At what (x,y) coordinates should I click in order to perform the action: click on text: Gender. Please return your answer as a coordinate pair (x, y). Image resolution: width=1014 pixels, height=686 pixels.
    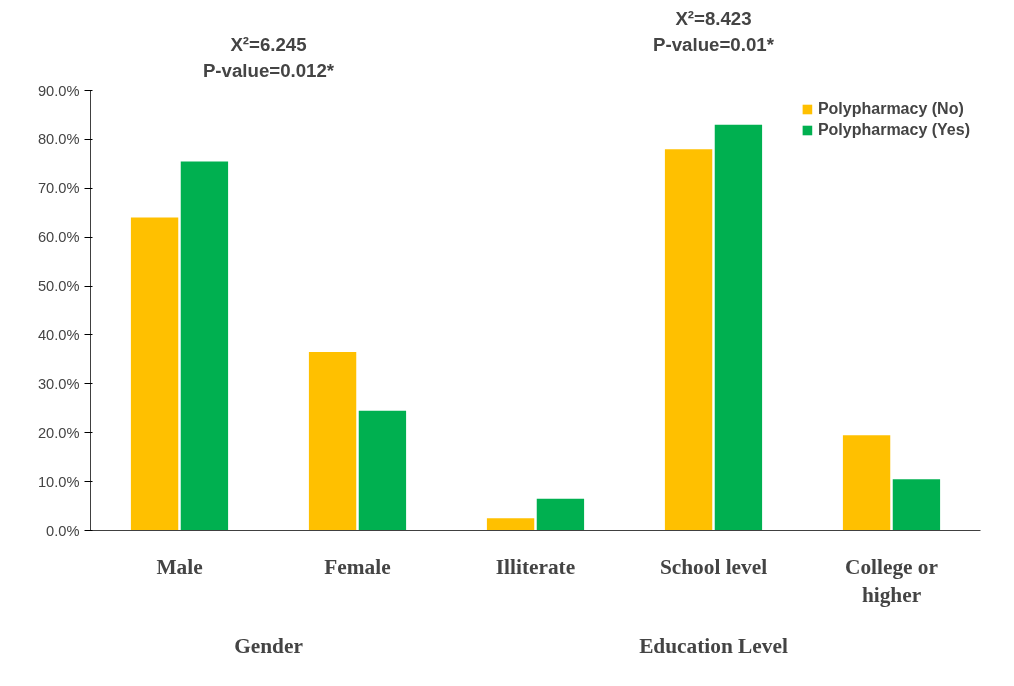
    Looking at the image, I should click on (269, 645).